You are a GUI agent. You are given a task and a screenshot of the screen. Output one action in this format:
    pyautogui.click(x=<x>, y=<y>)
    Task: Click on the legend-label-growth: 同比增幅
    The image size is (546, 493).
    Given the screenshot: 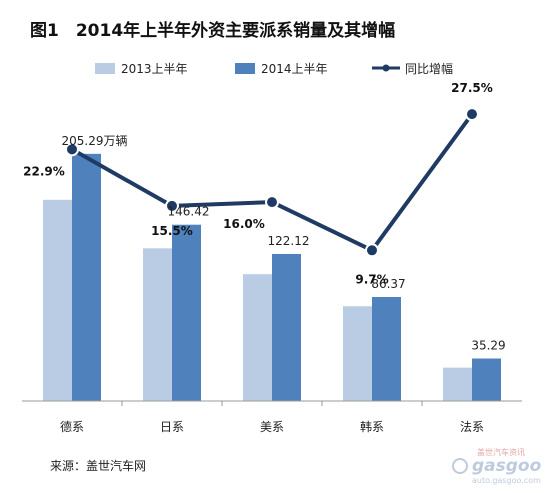 What is the action you would take?
    pyautogui.click(x=429, y=68)
    